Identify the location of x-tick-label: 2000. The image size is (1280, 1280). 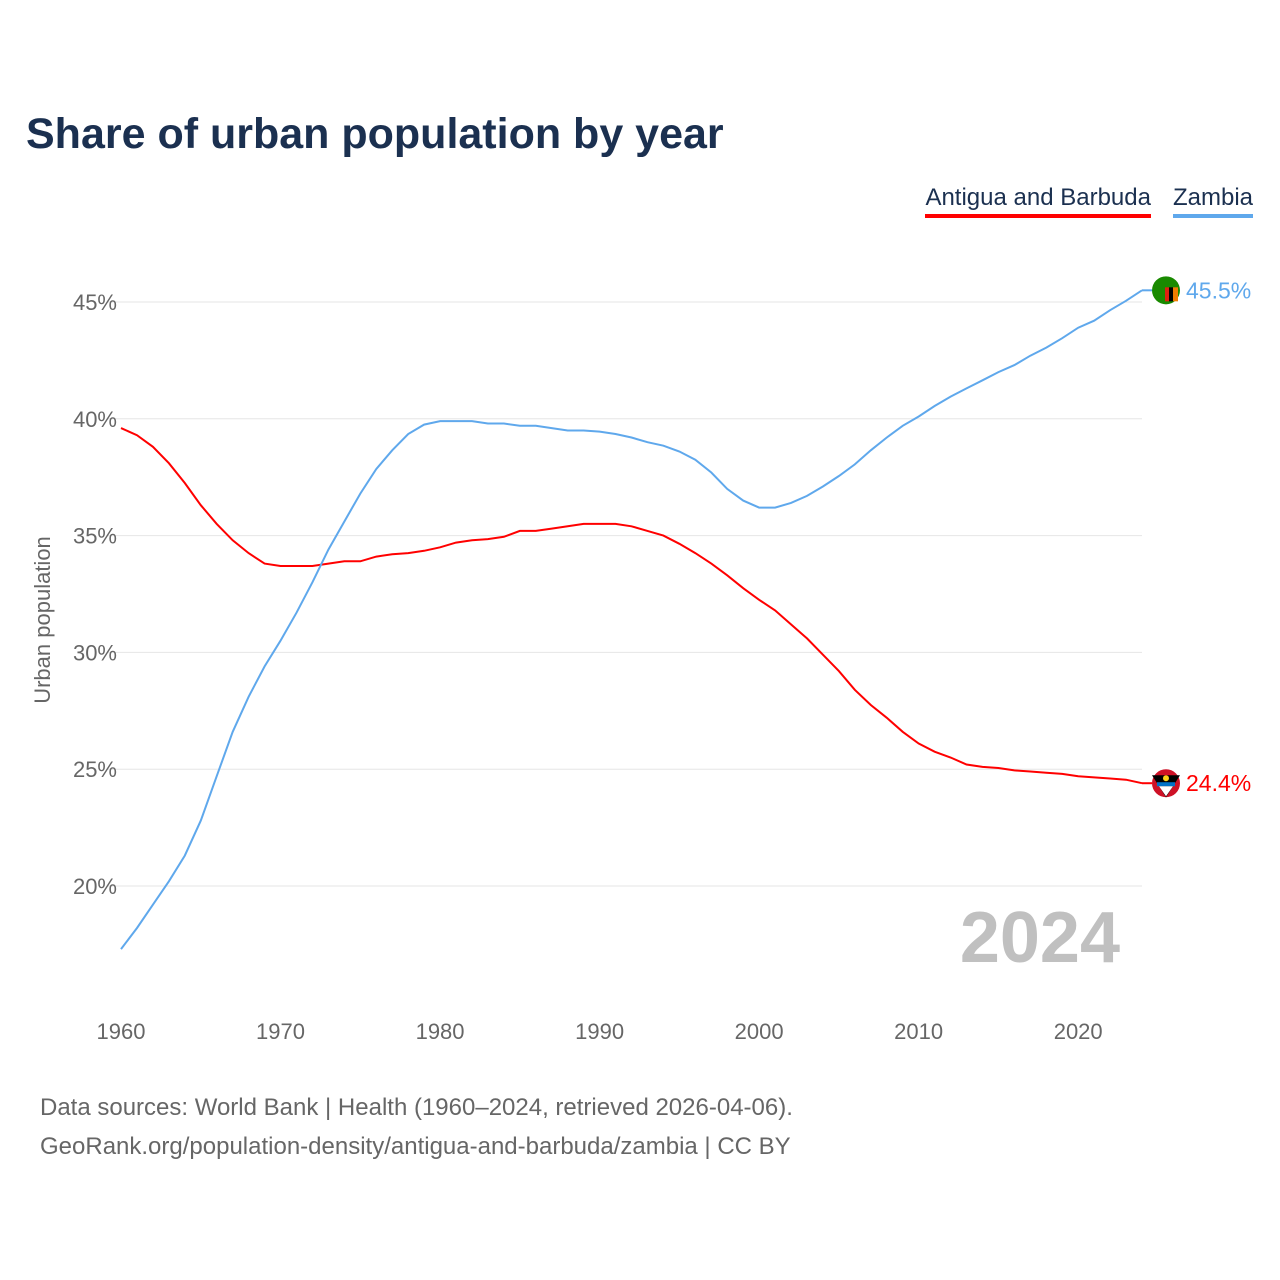
(759, 1031).